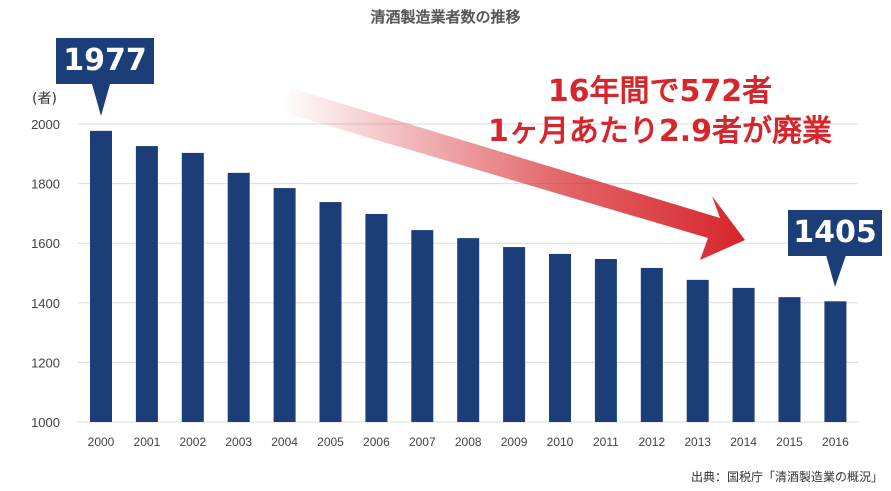  What do you see at coordinates (44, 99) in the screenshot?
I see `y-axis-unit: (者)` at bounding box center [44, 99].